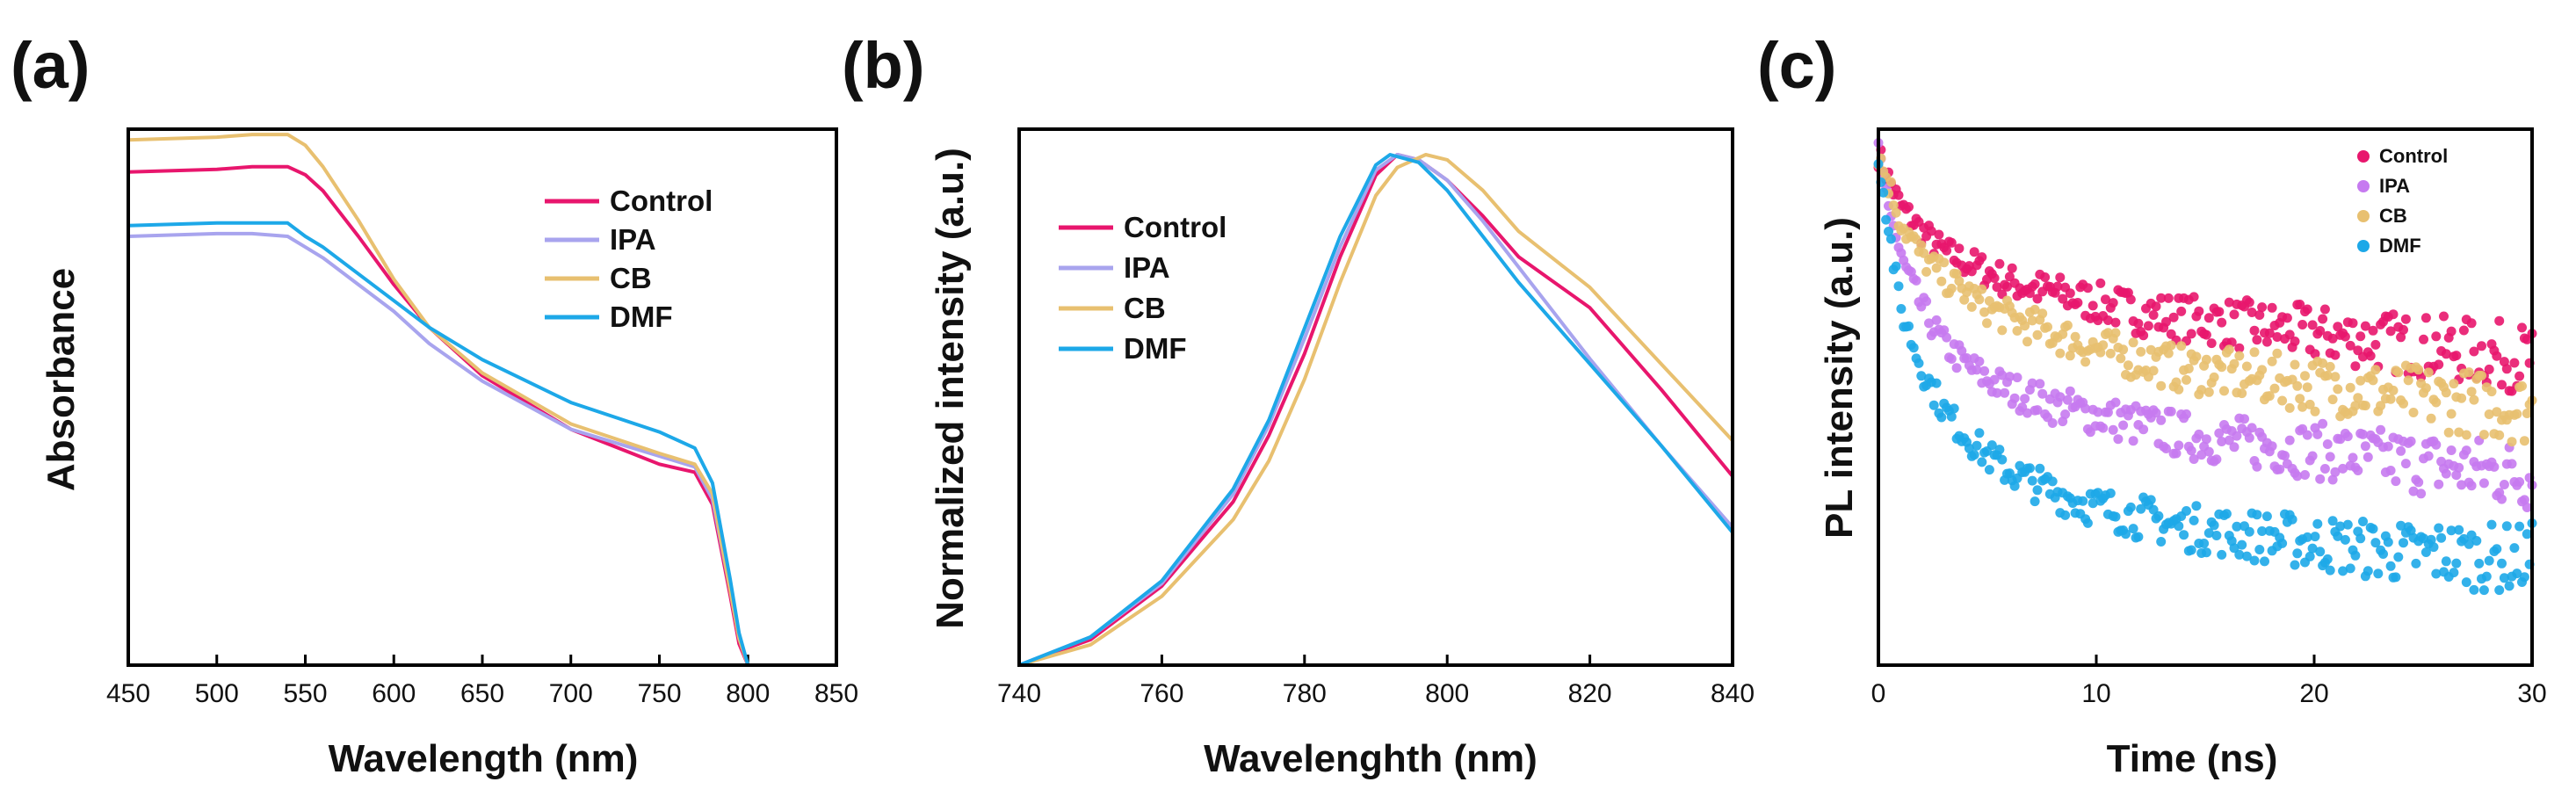  I want to click on legend-label-a-ipa: IPA, so click(633, 240).